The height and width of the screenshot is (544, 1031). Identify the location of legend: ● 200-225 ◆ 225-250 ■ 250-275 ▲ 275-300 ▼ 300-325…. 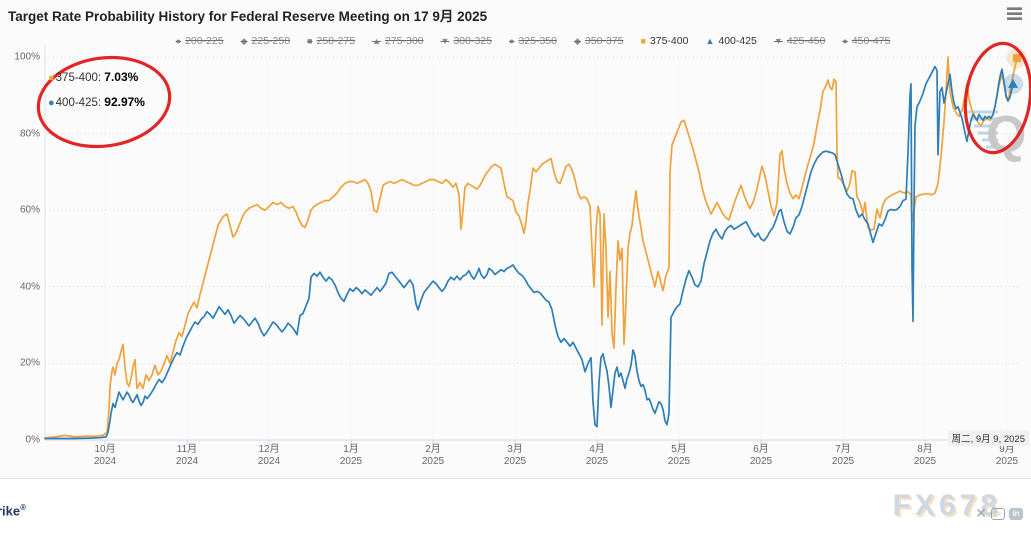
(533, 41).